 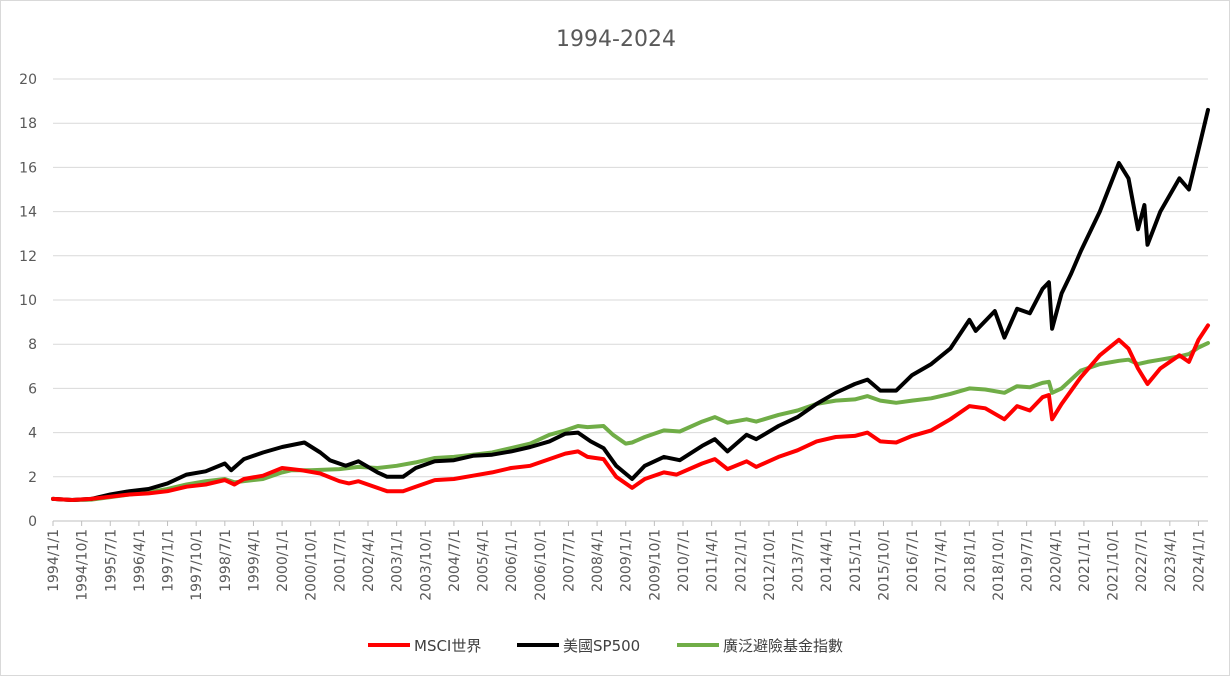 What do you see at coordinates (655, 565) in the screenshot?
I see `x-tick-label: 2009/10/1` at bounding box center [655, 565].